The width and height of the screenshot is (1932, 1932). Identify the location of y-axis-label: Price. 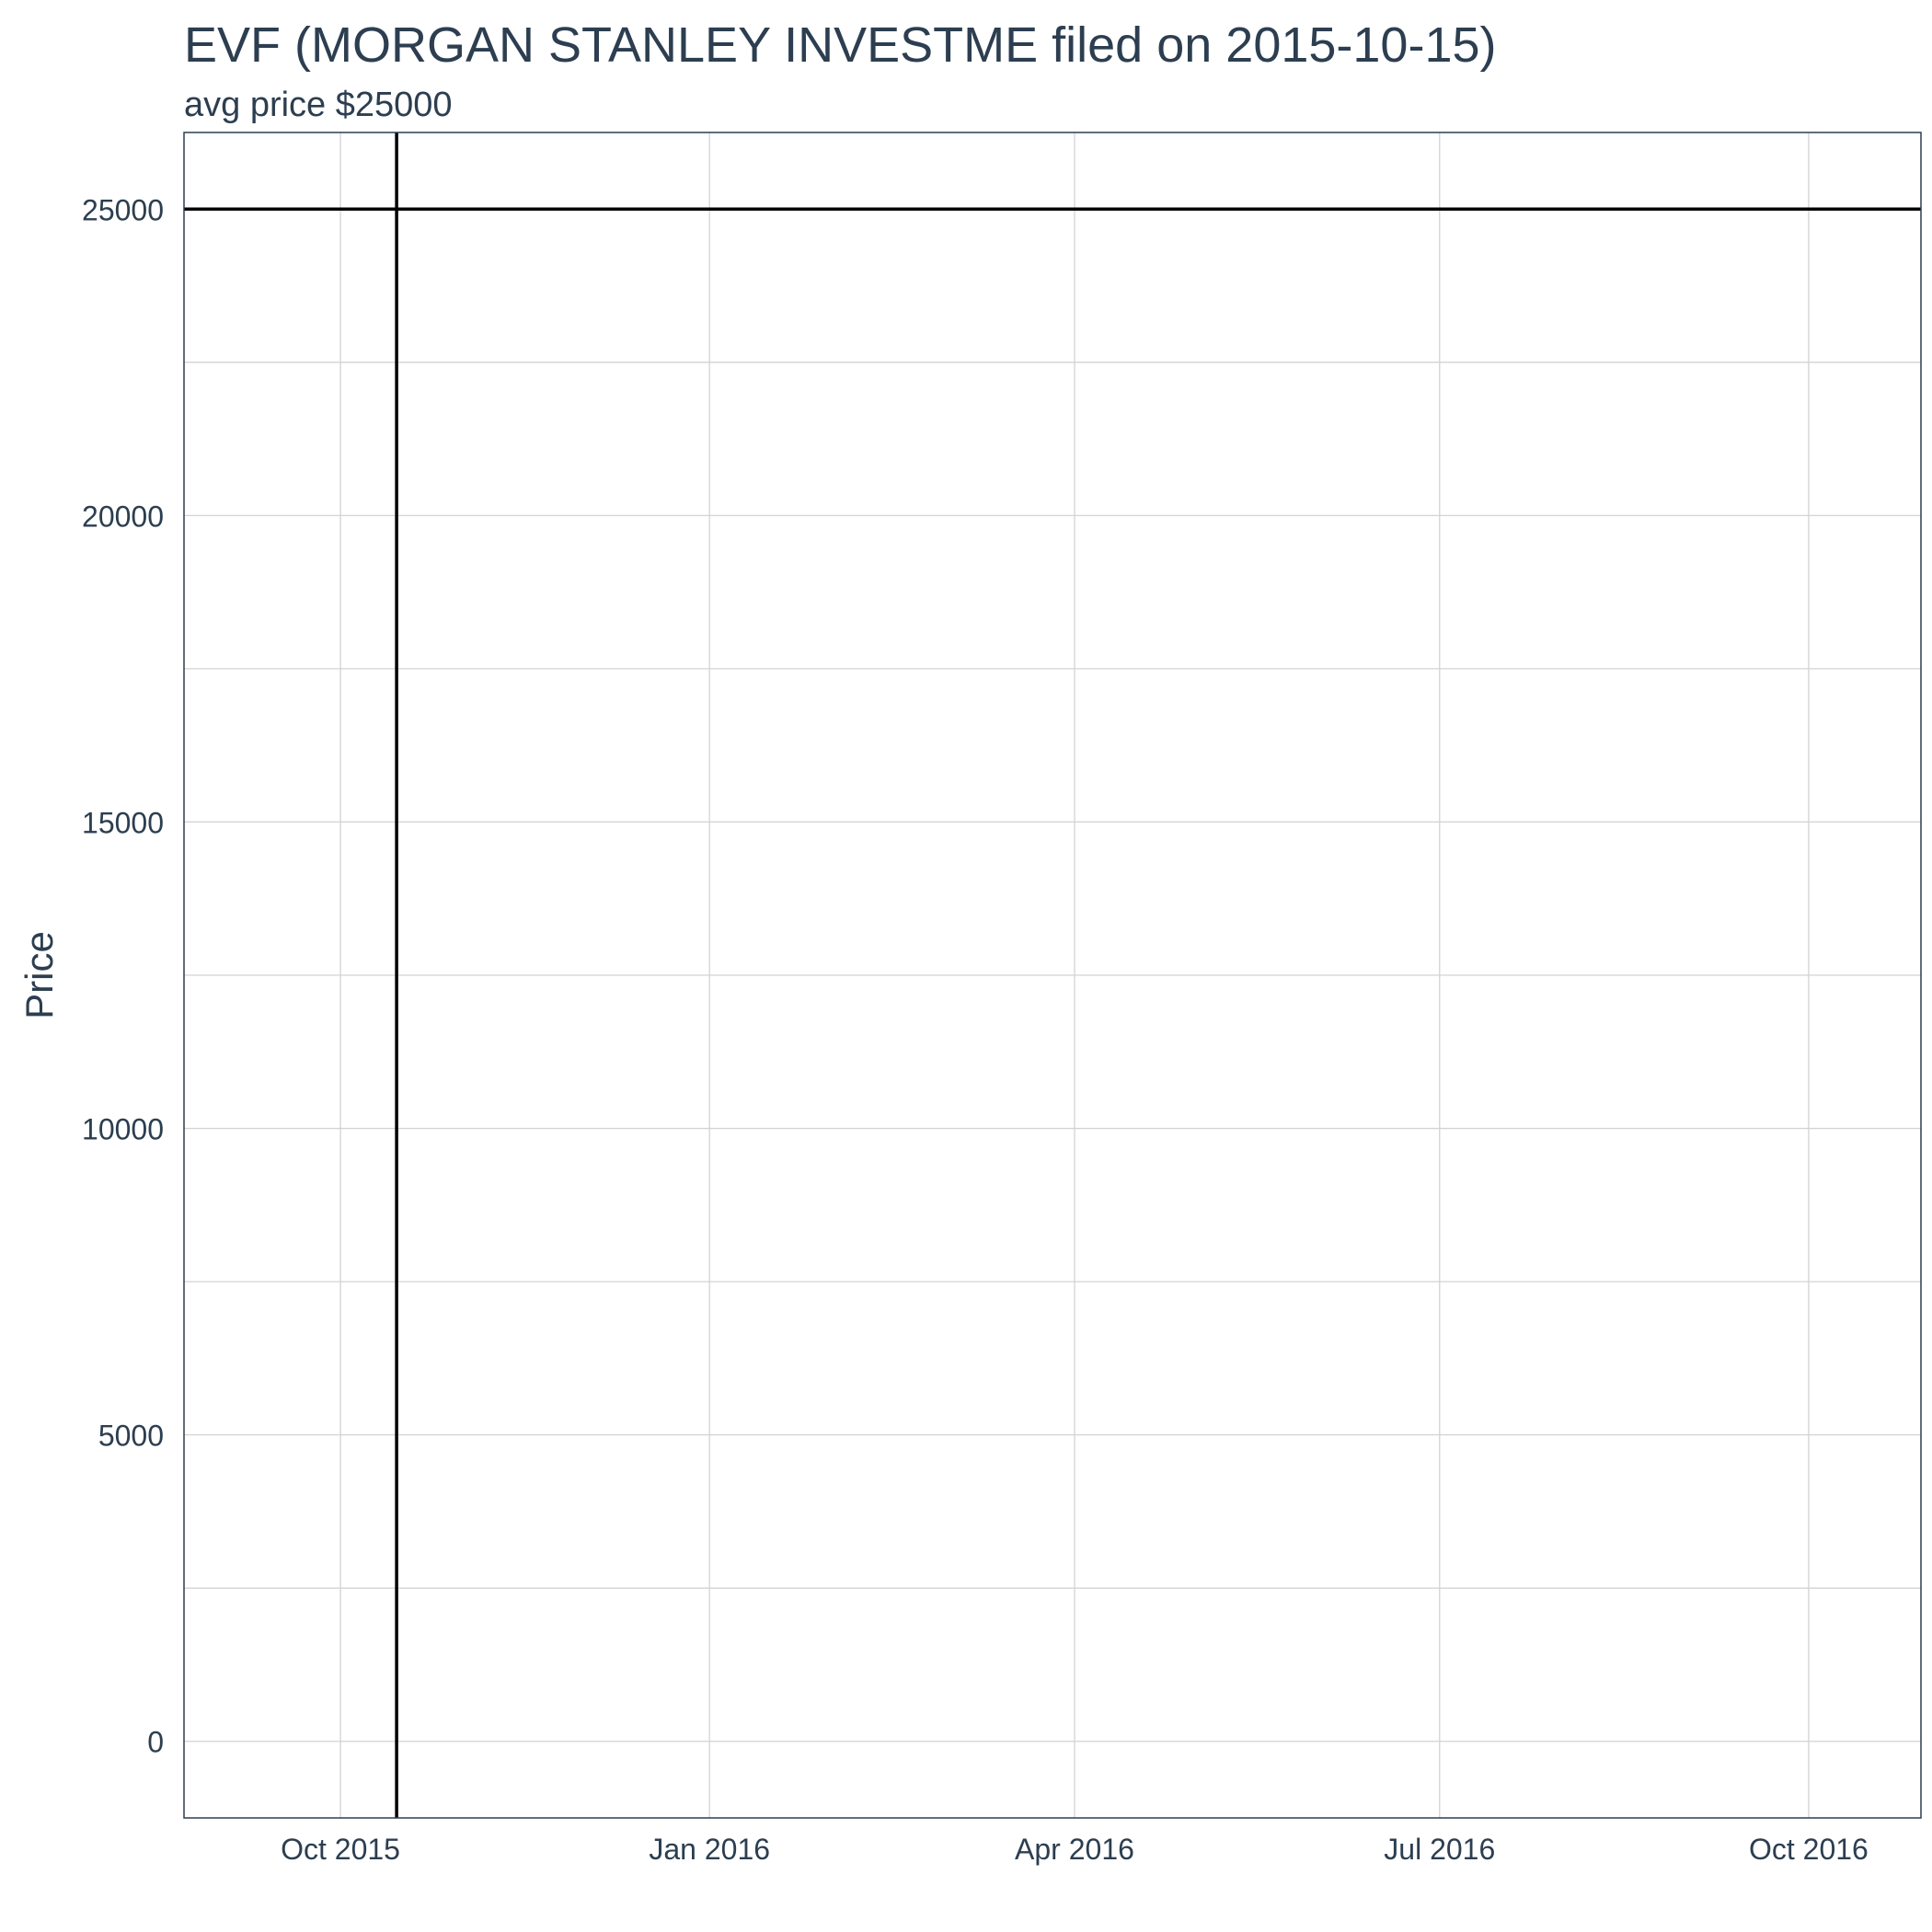
(39, 975).